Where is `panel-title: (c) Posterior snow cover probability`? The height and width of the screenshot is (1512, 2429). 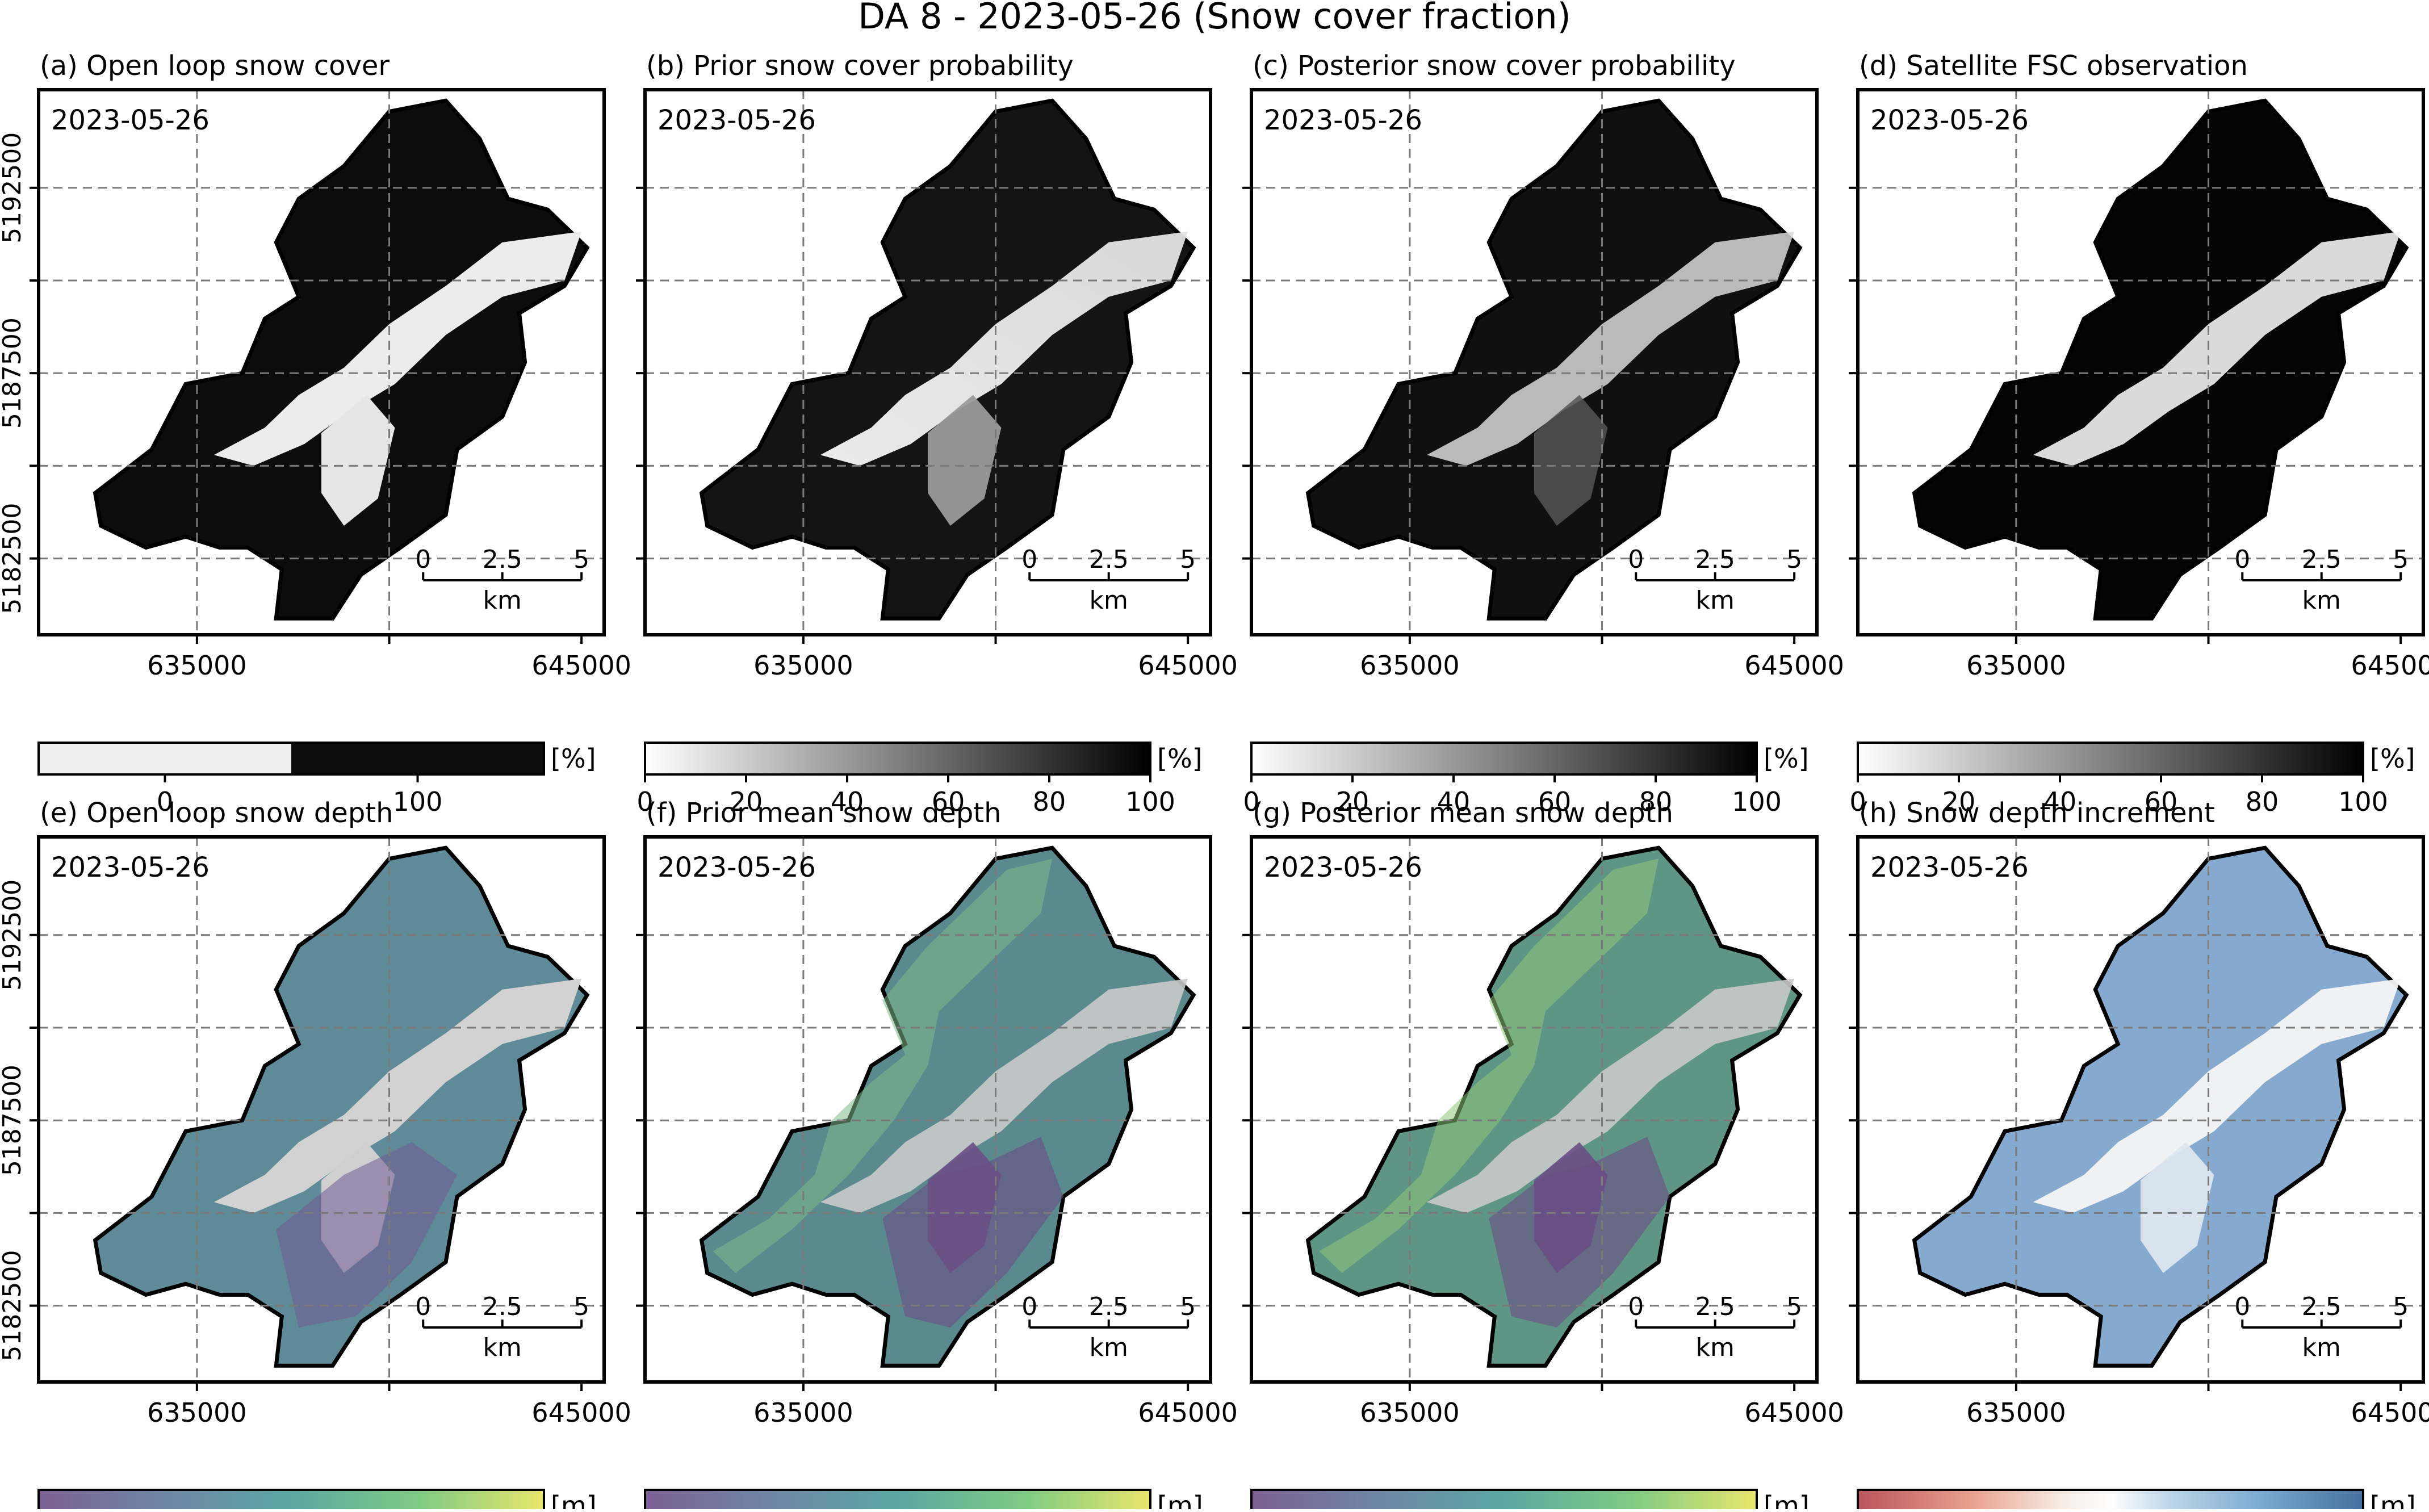 panel-title: (c) Posterior snow cover probability is located at coordinates (1494, 66).